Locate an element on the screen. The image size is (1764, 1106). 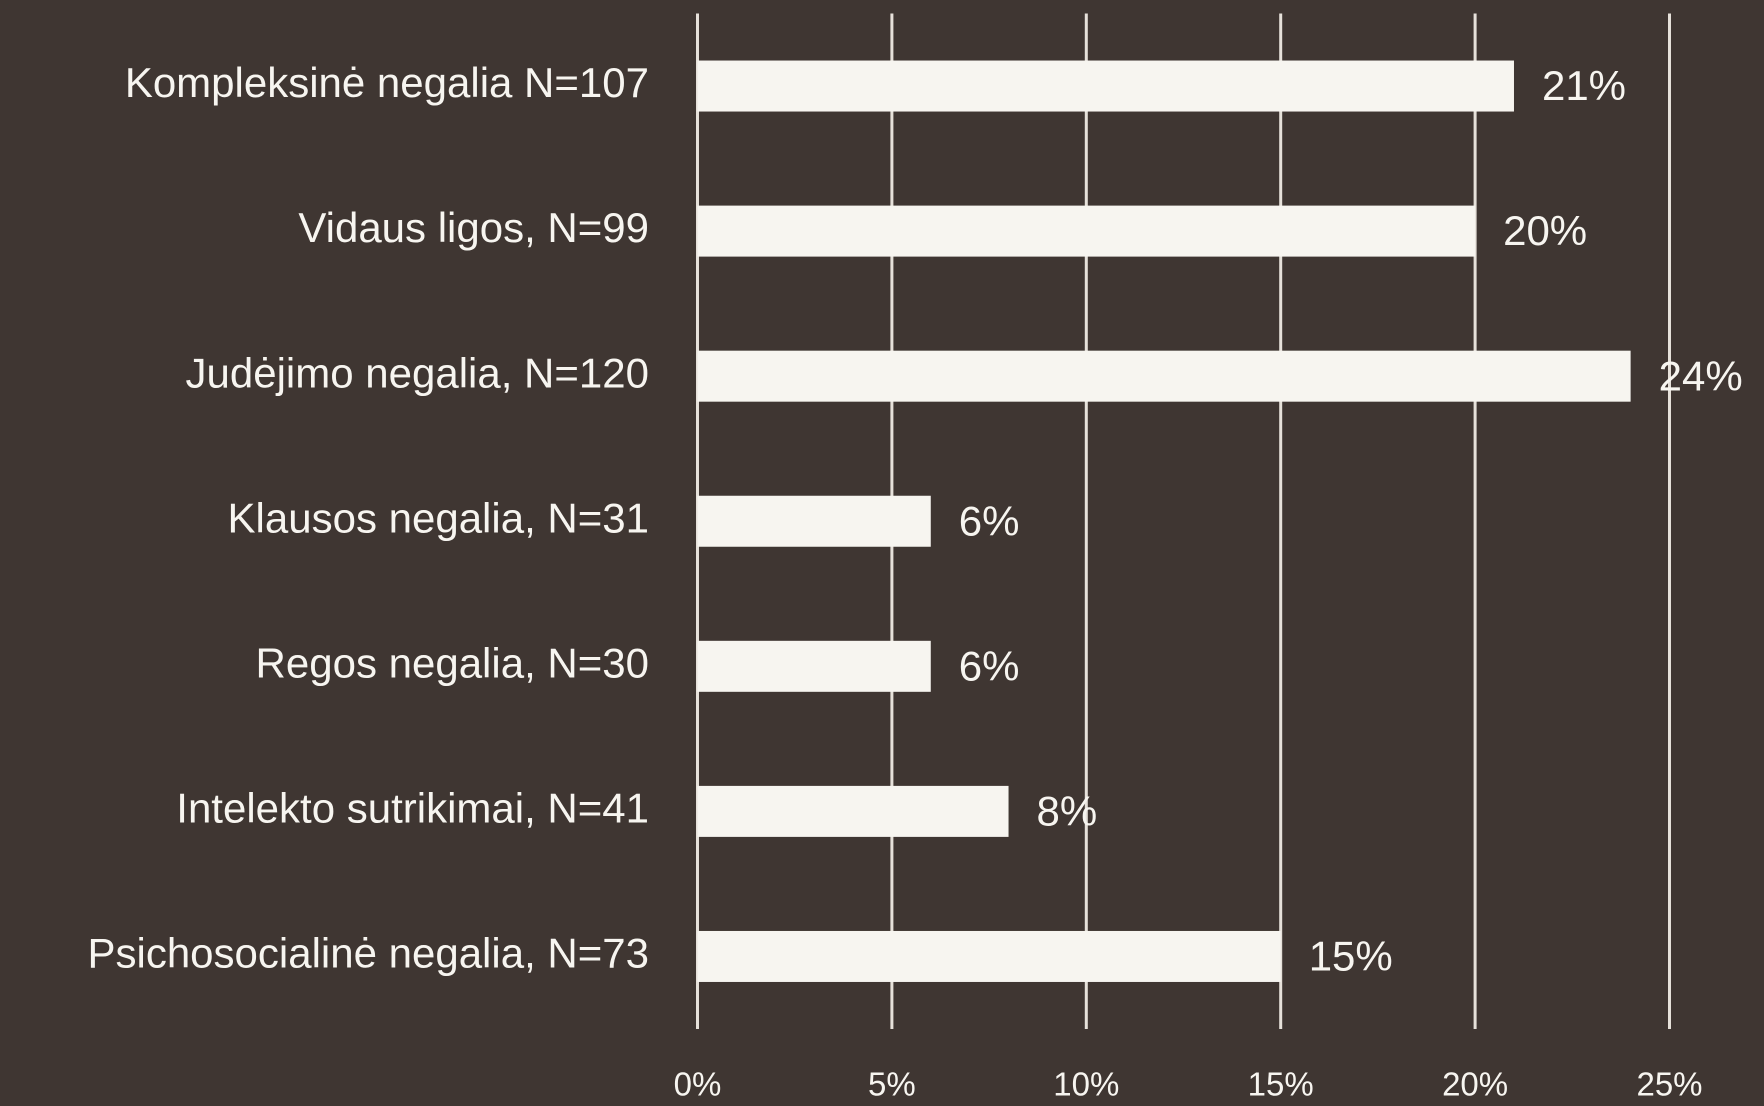
category-label: Judėjimo negalia, N=120 is located at coordinates (417, 372).